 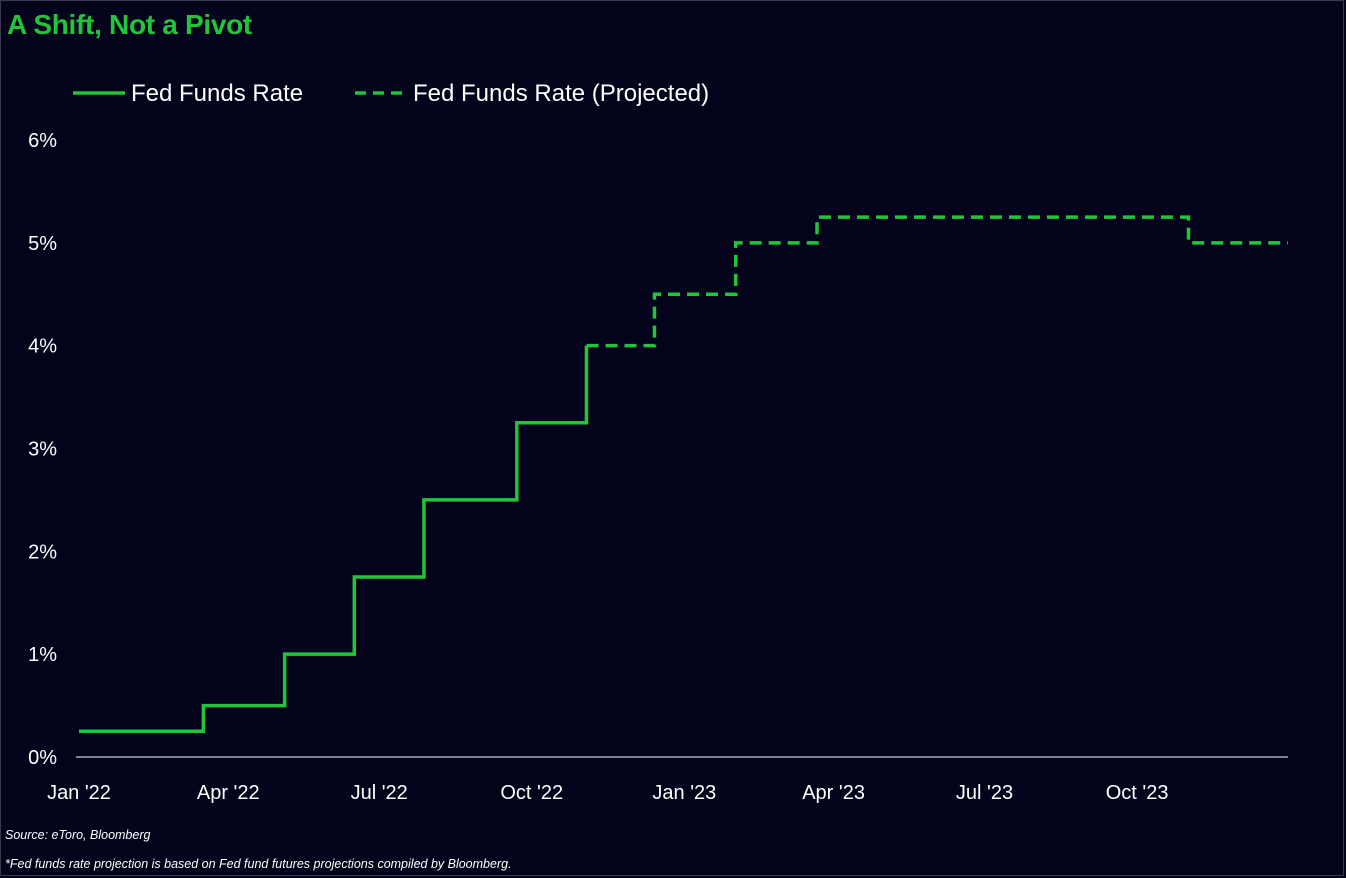 I want to click on x-tick-label: Jan '22, so click(x=79, y=793).